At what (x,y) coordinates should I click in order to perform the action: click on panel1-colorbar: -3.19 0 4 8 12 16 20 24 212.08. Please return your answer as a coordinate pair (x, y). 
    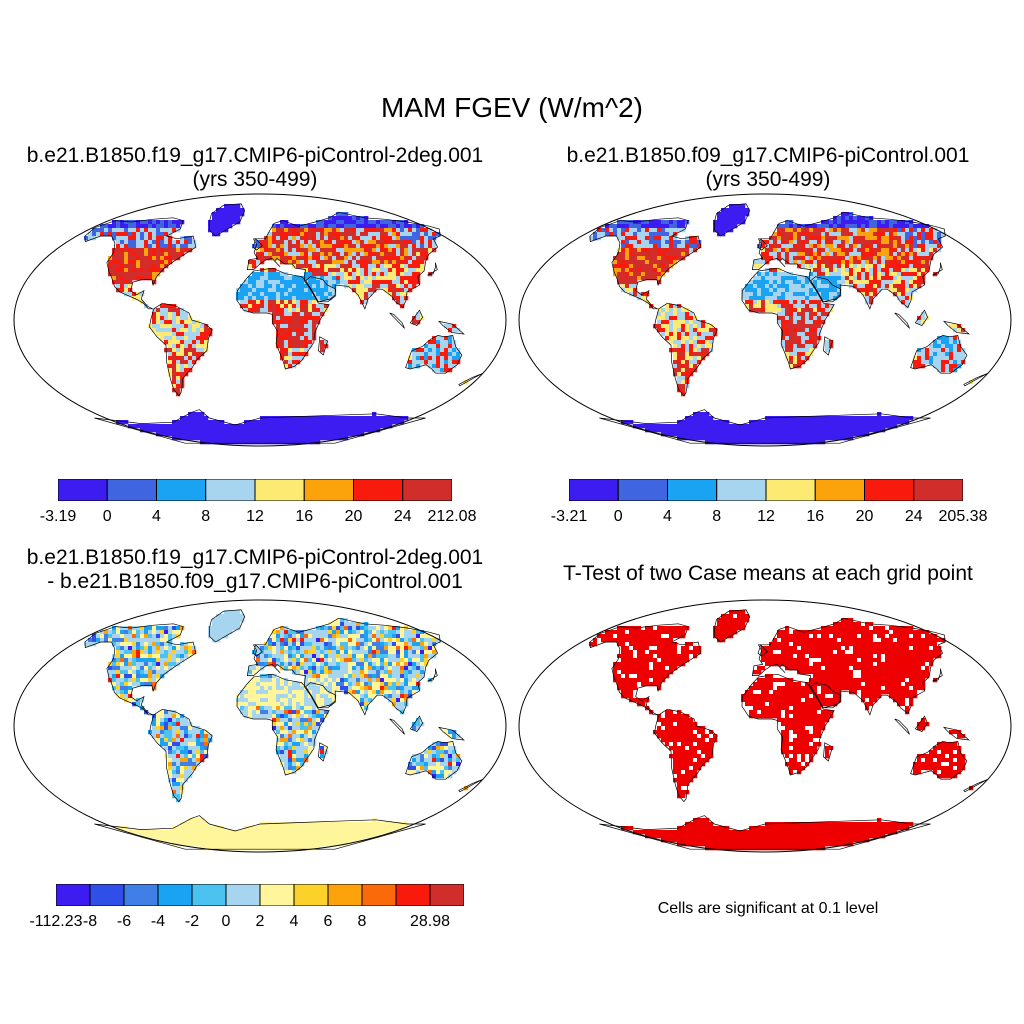
    Looking at the image, I should click on (258, 502).